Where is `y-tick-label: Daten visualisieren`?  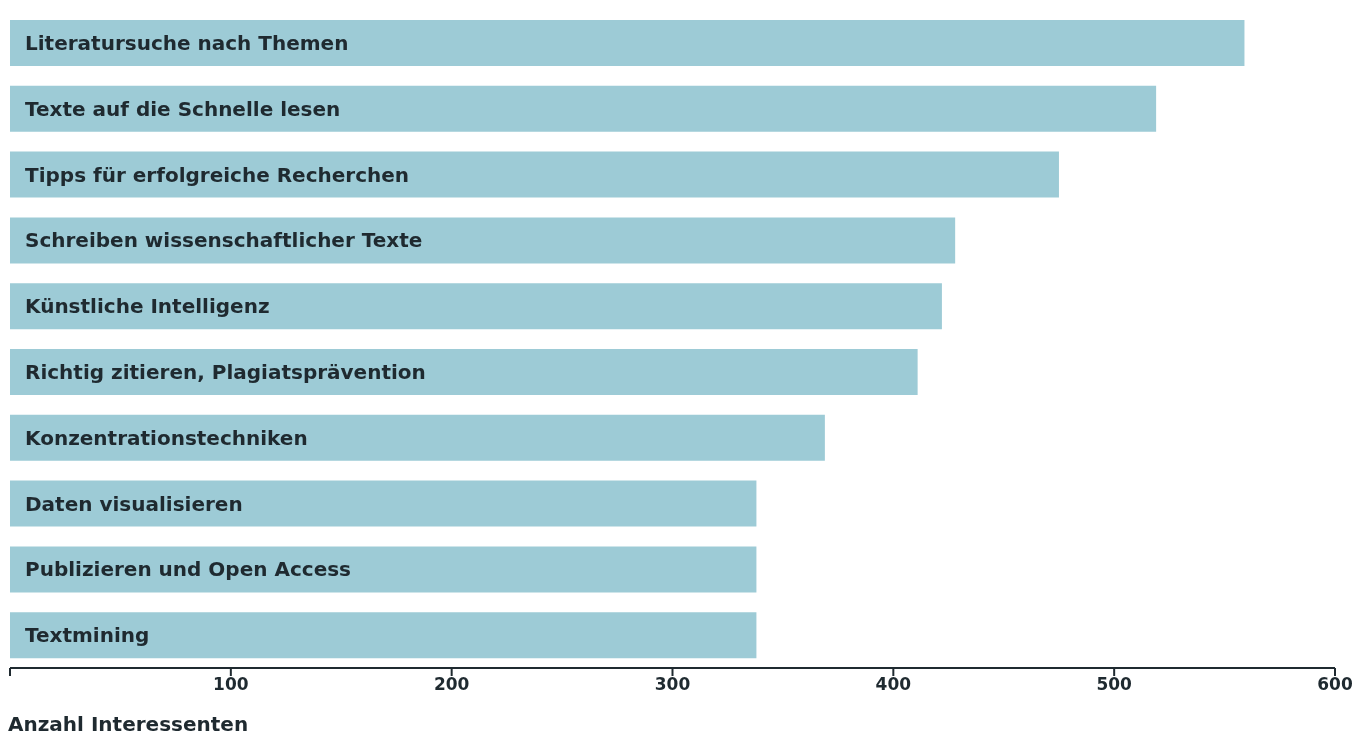 y-tick-label: Daten visualisieren is located at coordinates (134, 503).